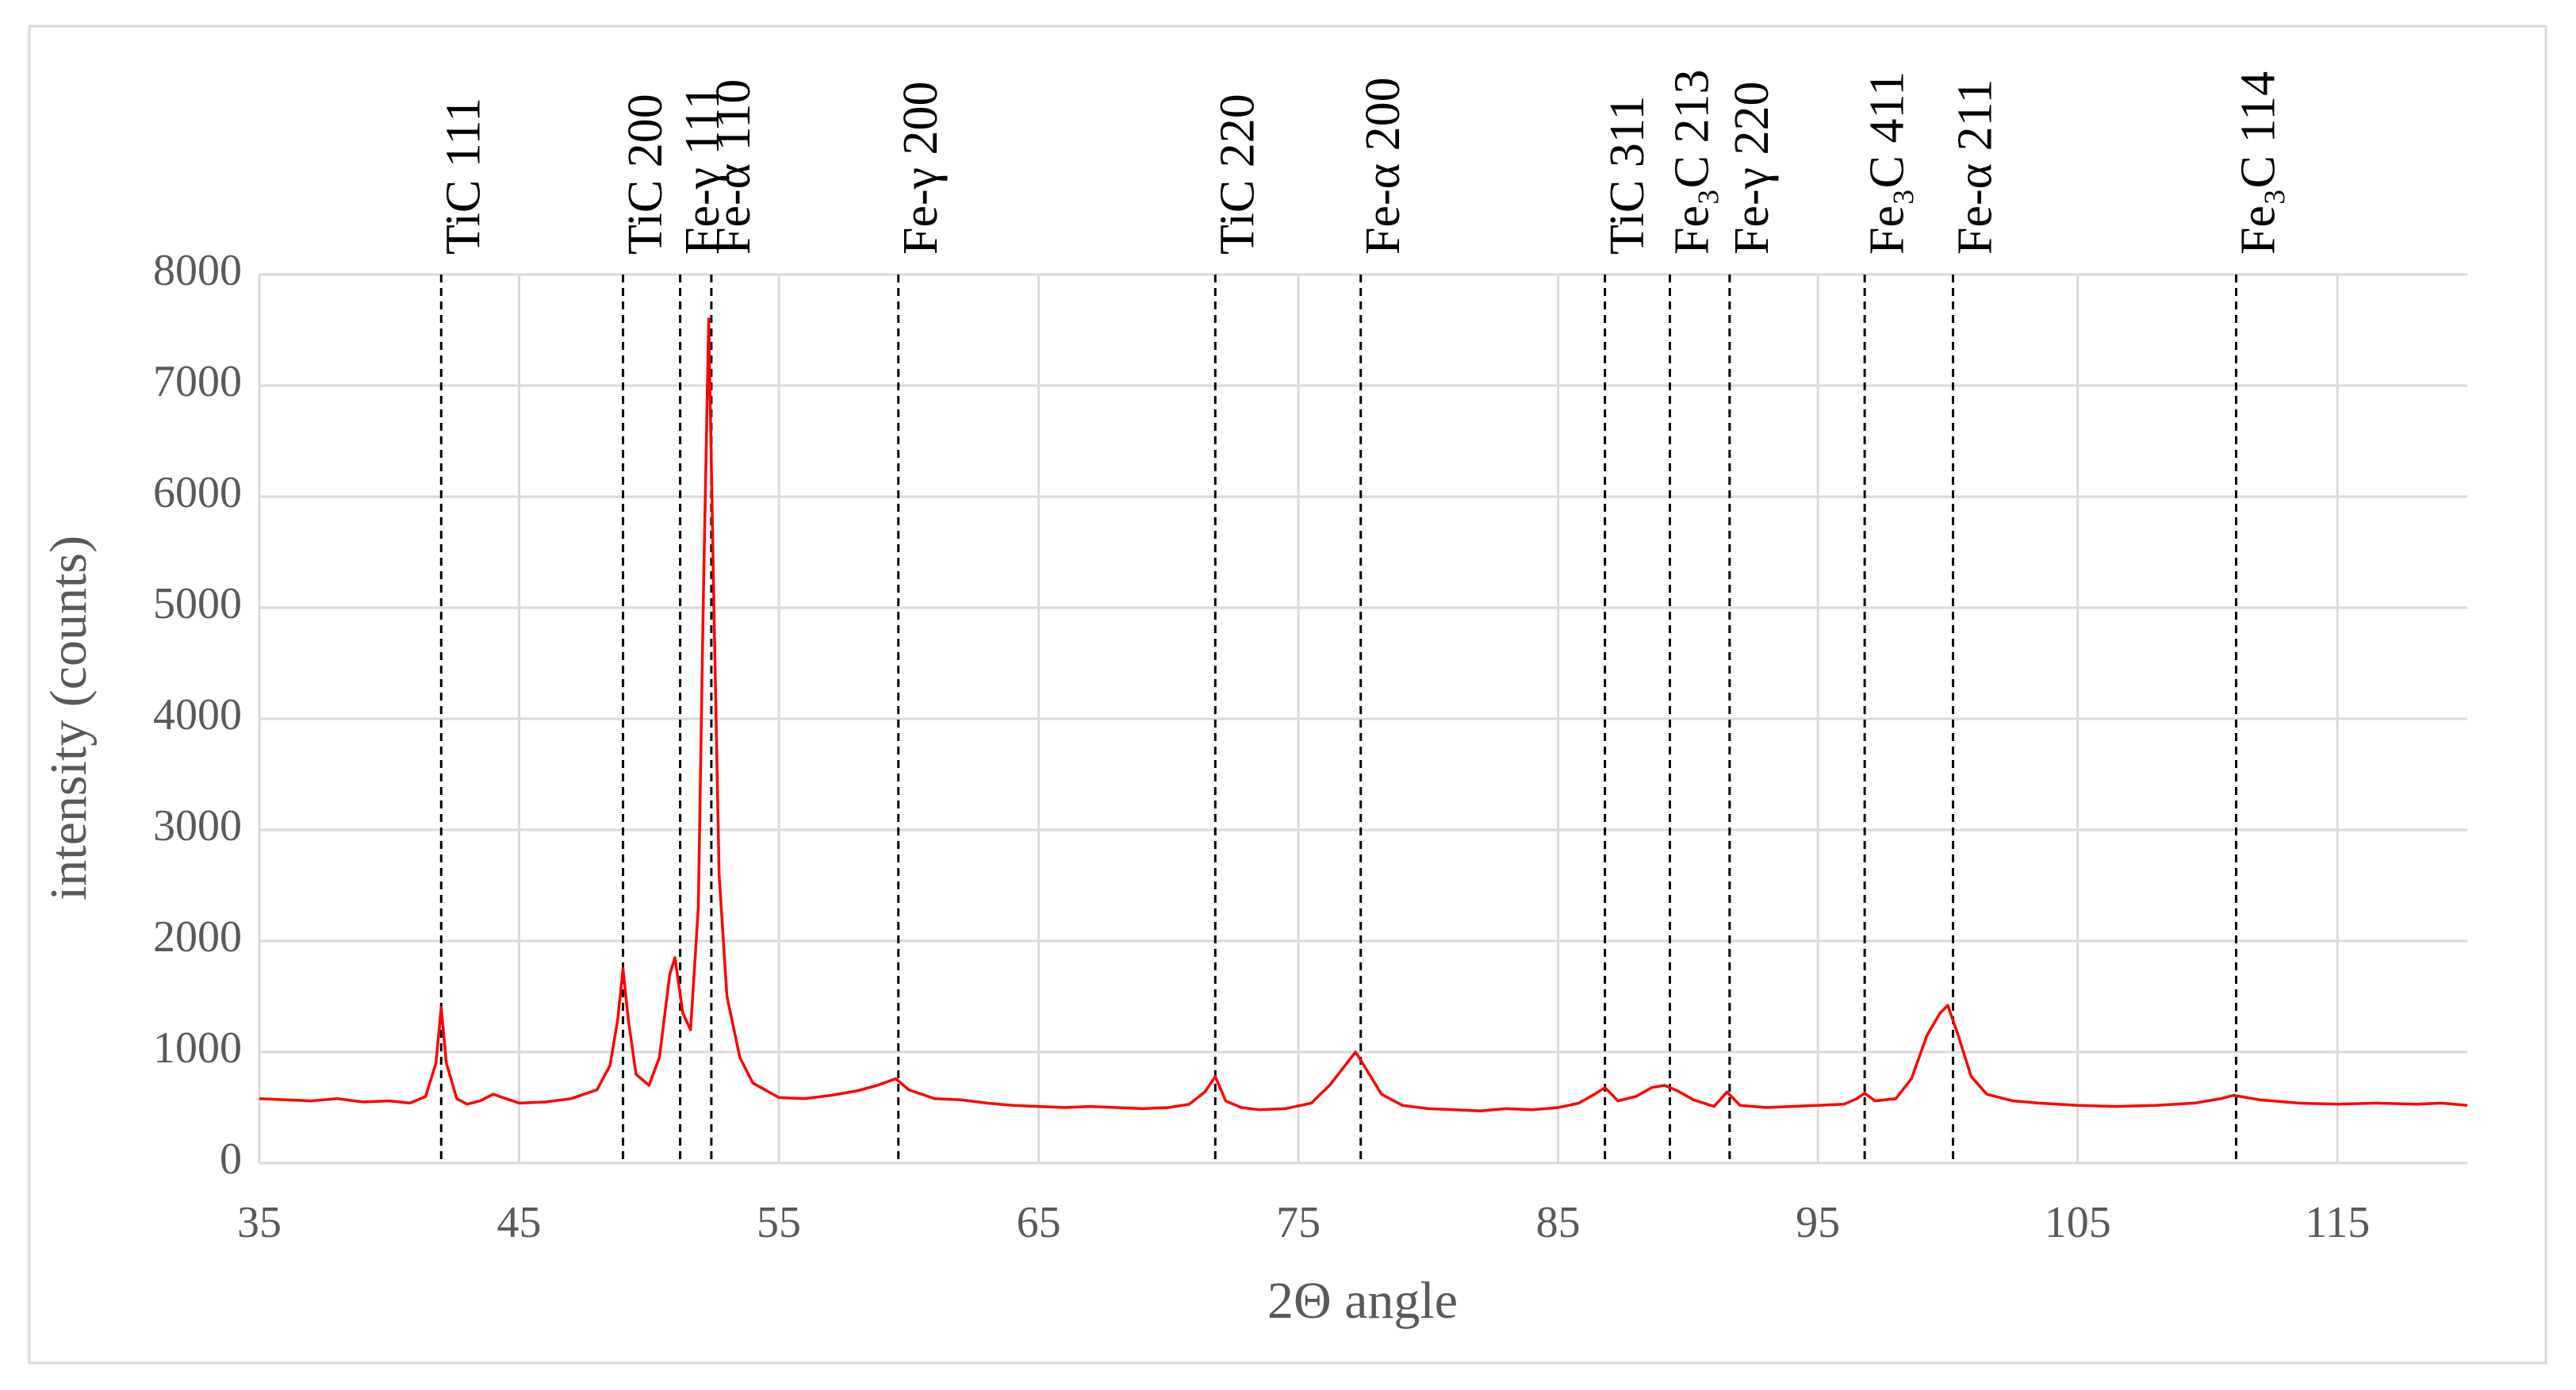 The height and width of the screenshot is (1390, 2576). What do you see at coordinates (734, 167) in the screenshot?
I see `reference-label: Fe-α 110` at bounding box center [734, 167].